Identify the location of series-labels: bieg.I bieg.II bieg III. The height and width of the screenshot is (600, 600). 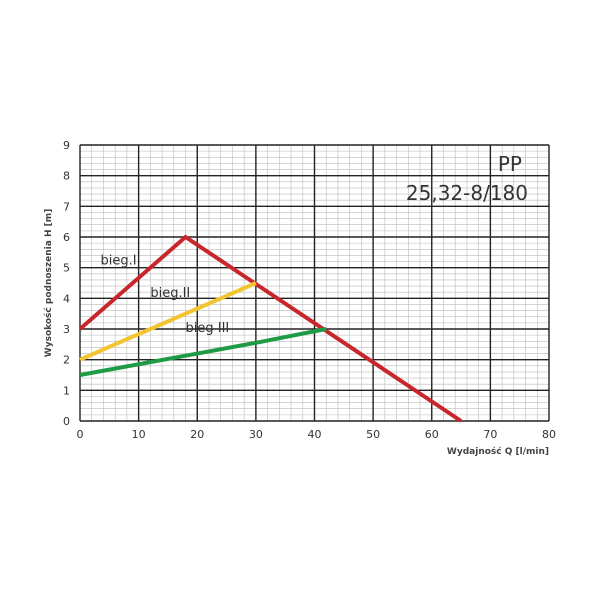
(165, 295).